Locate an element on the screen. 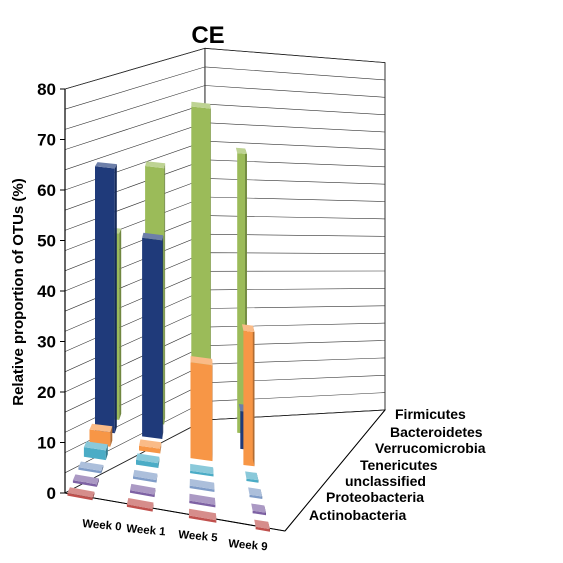  y-tick-label: 80 is located at coordinates (46, 89).